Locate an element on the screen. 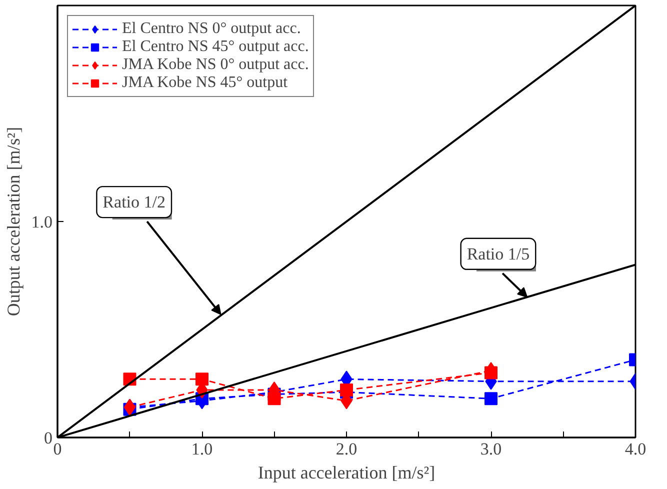 This screenshot has width=667, height=489. legend-label: JMA Kobe NS 0° output acc. is located at coordinates (215, 65).